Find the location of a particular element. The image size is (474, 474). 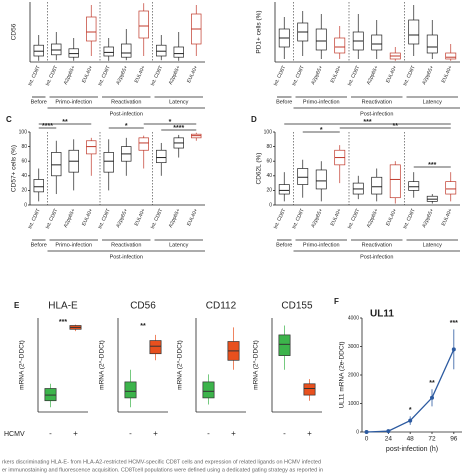

y-tick-label: 2000 is located at coordinates (353, 375).